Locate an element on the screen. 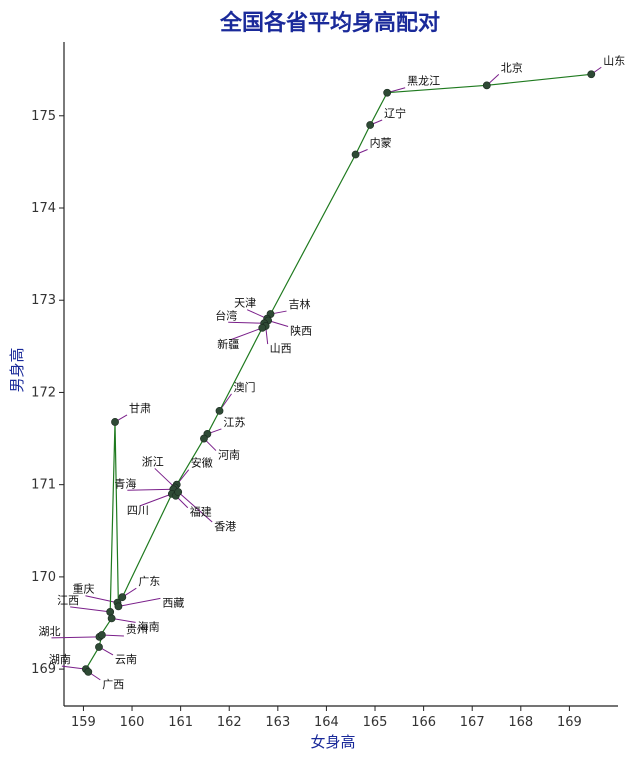  point-label: 西藏 is located at coordinates (173, 602).